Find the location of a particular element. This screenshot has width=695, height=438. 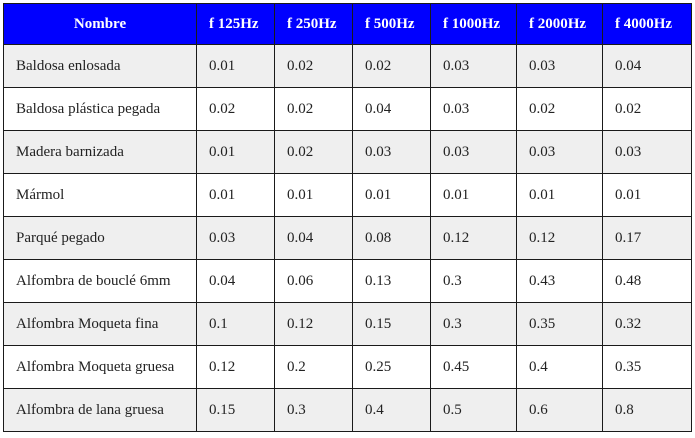

table-row: Madera barnizada 0.01 0.02 0.03 0.03 0.03 0.03 is located at coordinates (347, 152).